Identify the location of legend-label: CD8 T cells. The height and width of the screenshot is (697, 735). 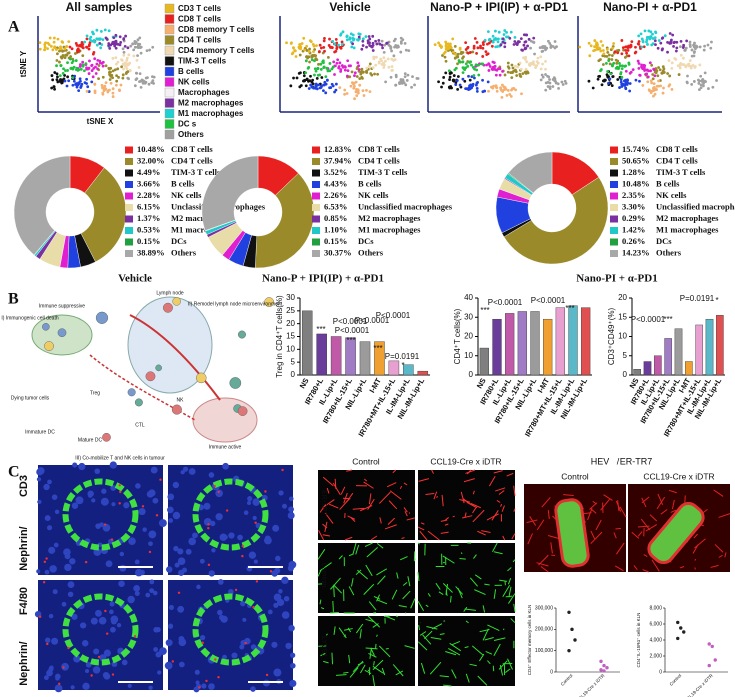
(379, 149).